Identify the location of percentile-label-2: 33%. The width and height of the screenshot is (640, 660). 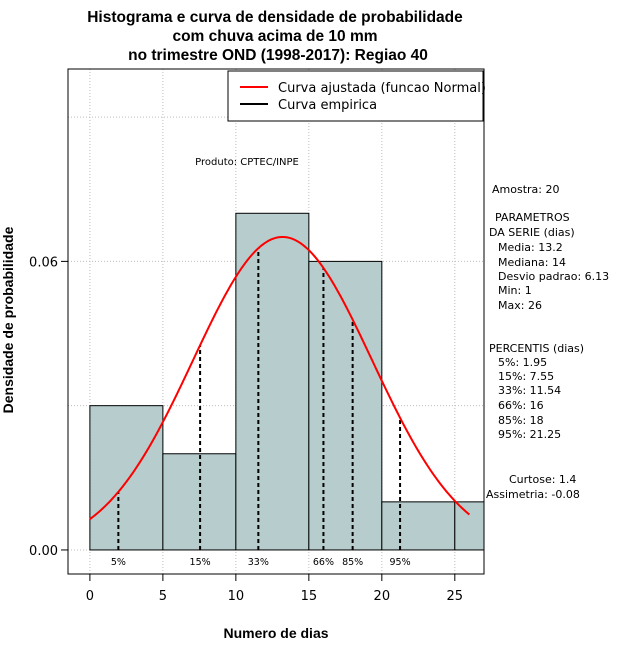
(258, 562).